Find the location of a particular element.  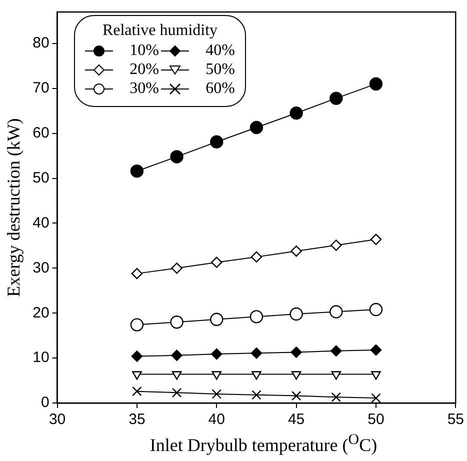

y-tick-label: 60 is located at coordinates (41, 133).